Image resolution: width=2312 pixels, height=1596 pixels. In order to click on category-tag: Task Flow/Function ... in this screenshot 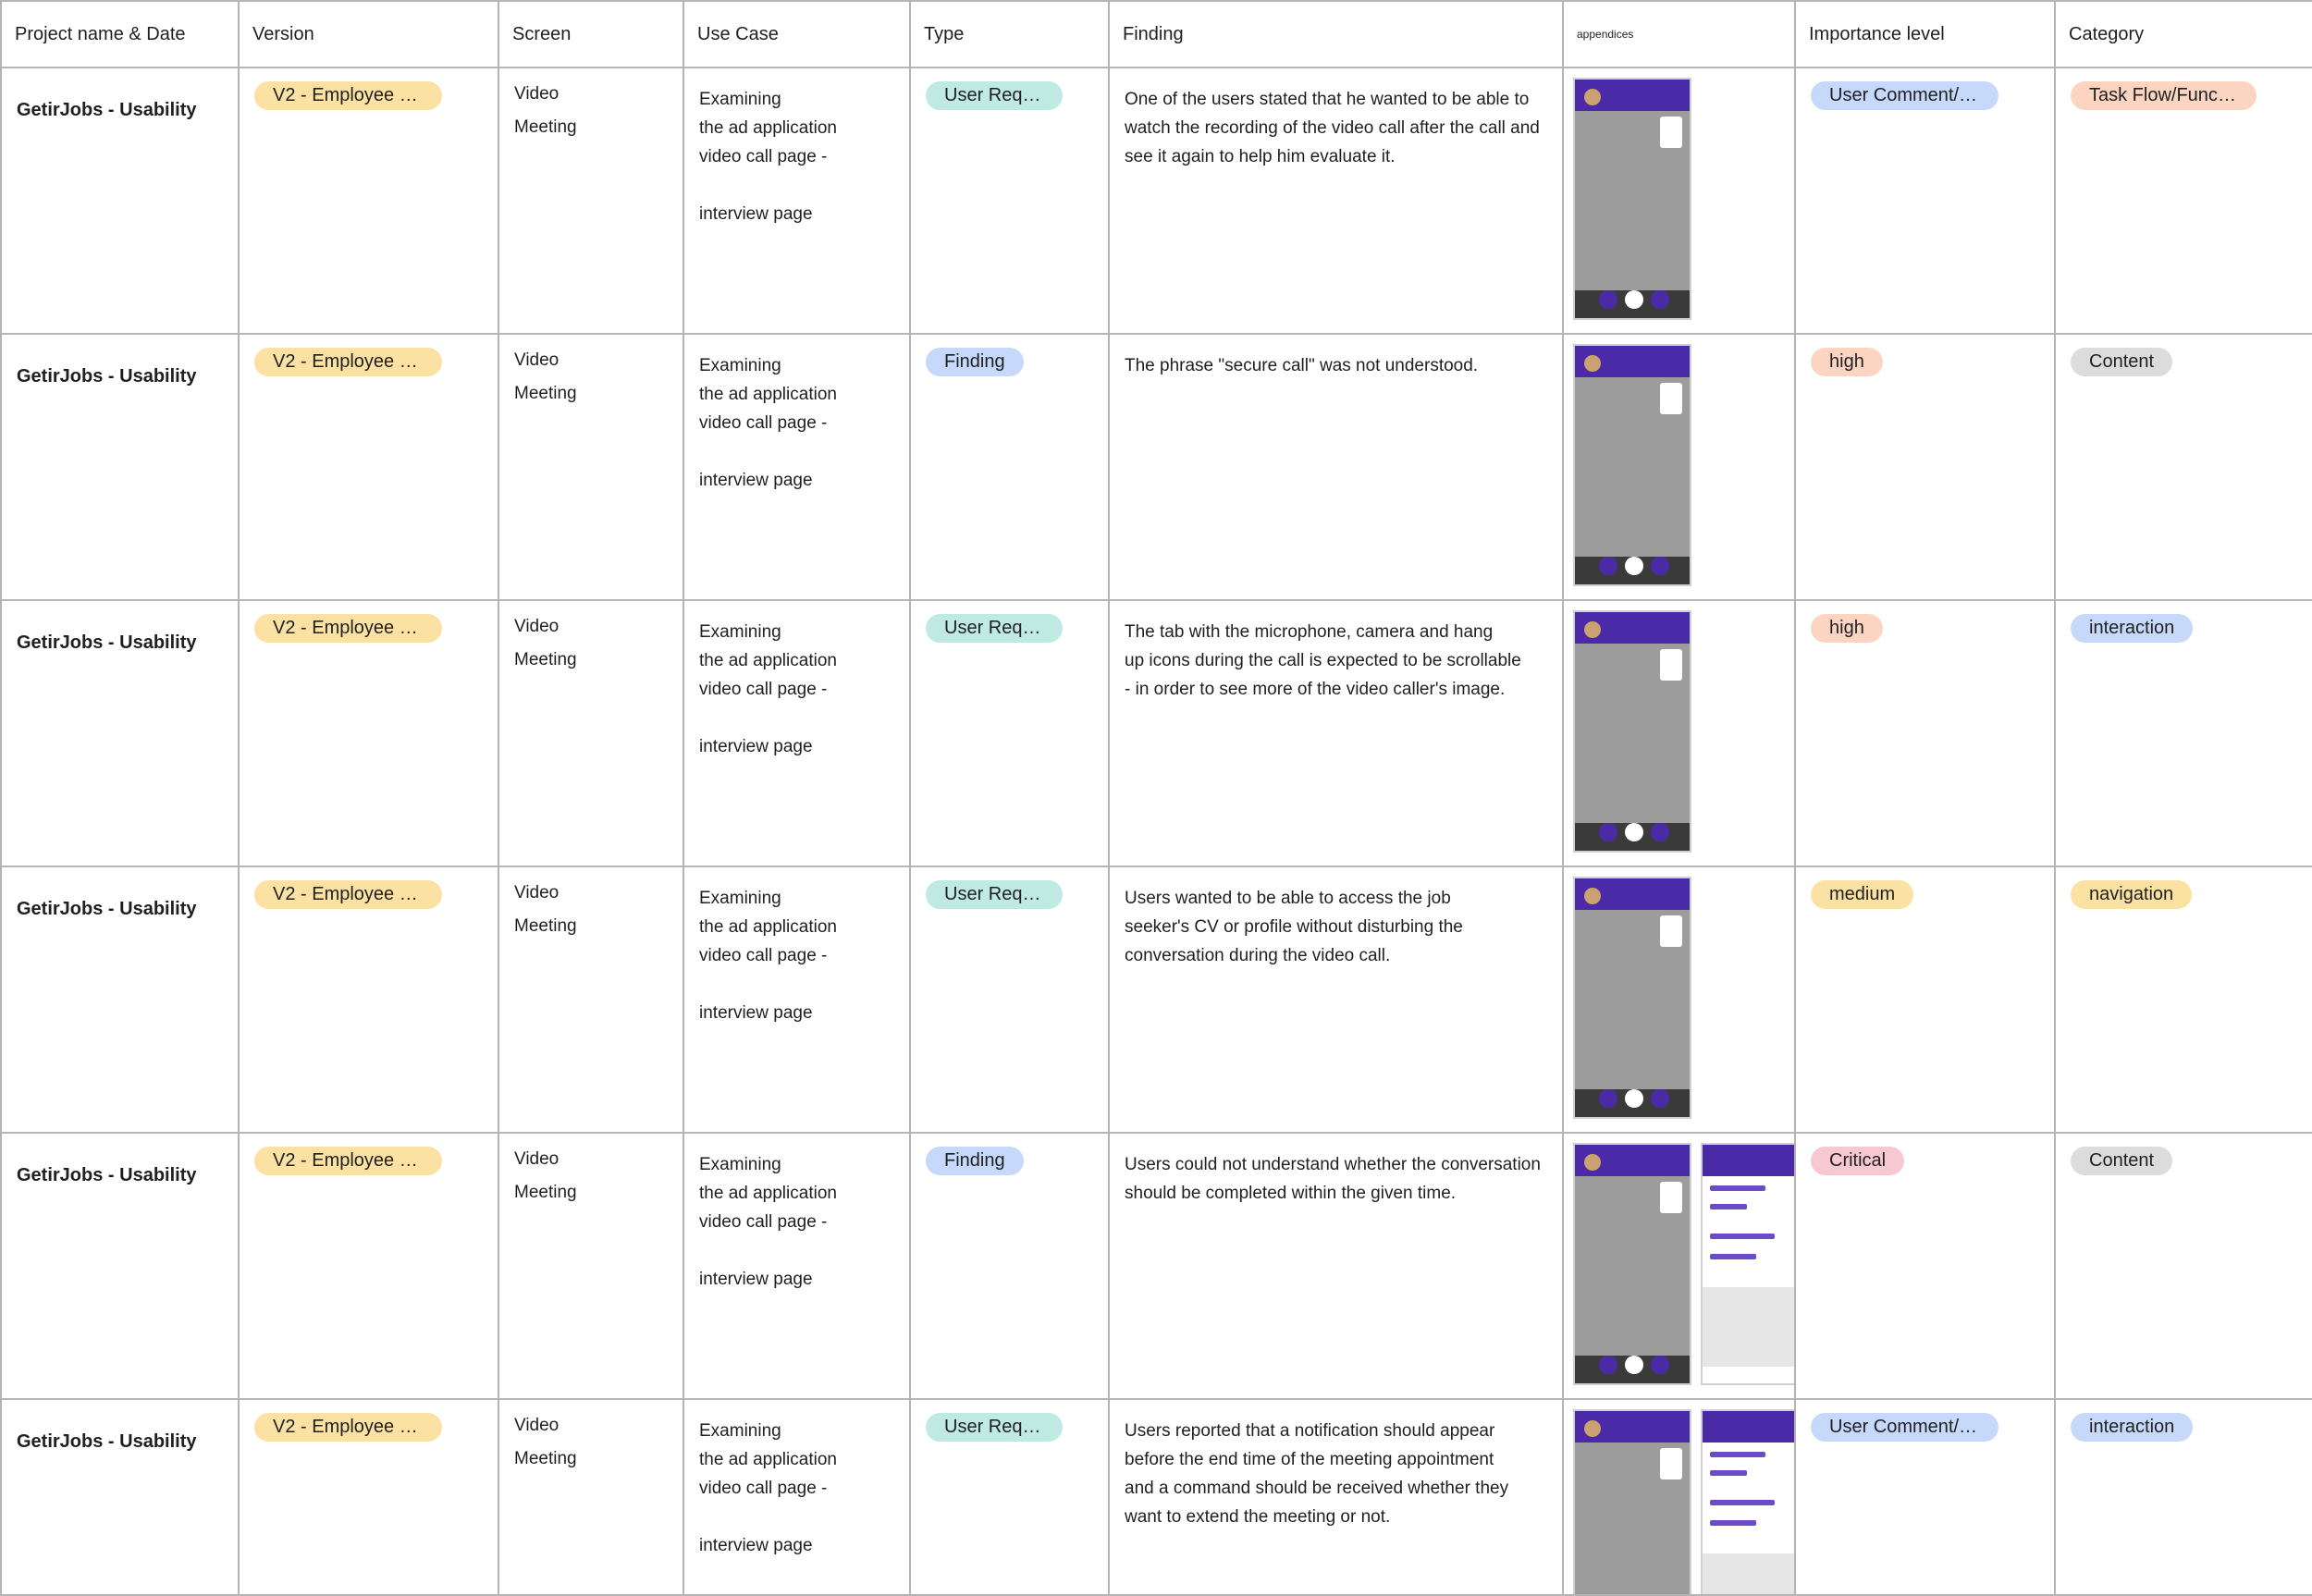, I will do `click(2164, 95)`.